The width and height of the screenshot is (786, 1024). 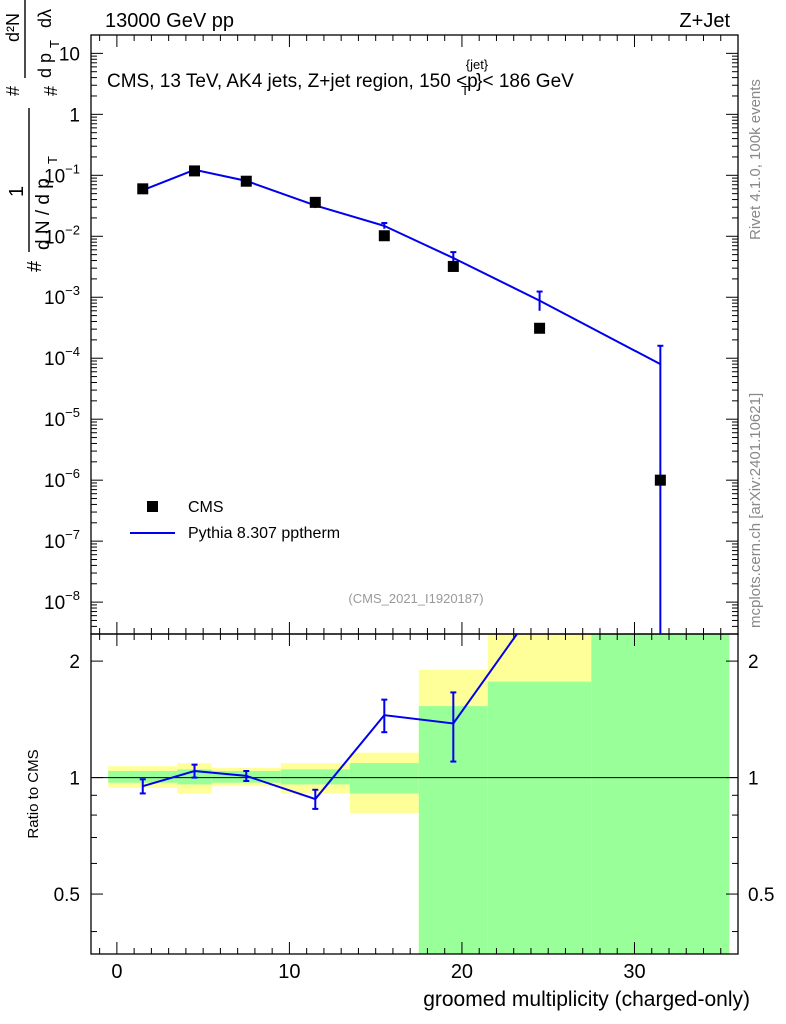 What do you see at coordinates (72, 595) in the screenshot?
I see `tick-label-exponent: −8` at bounding box center [72, 595].